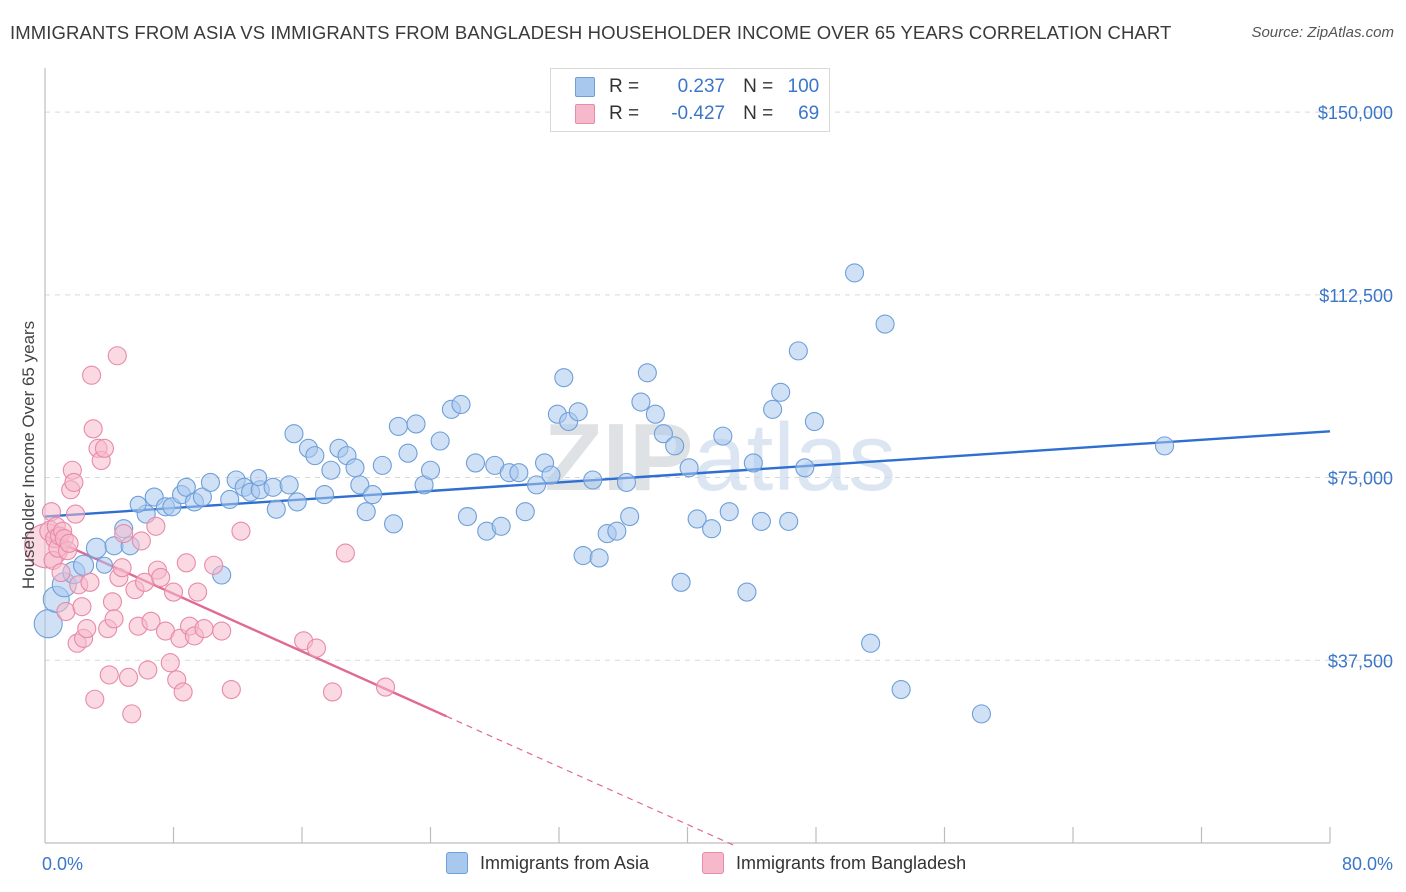  I want to click on series-name-asia: Immigrants from Asia, so click(565, 862).